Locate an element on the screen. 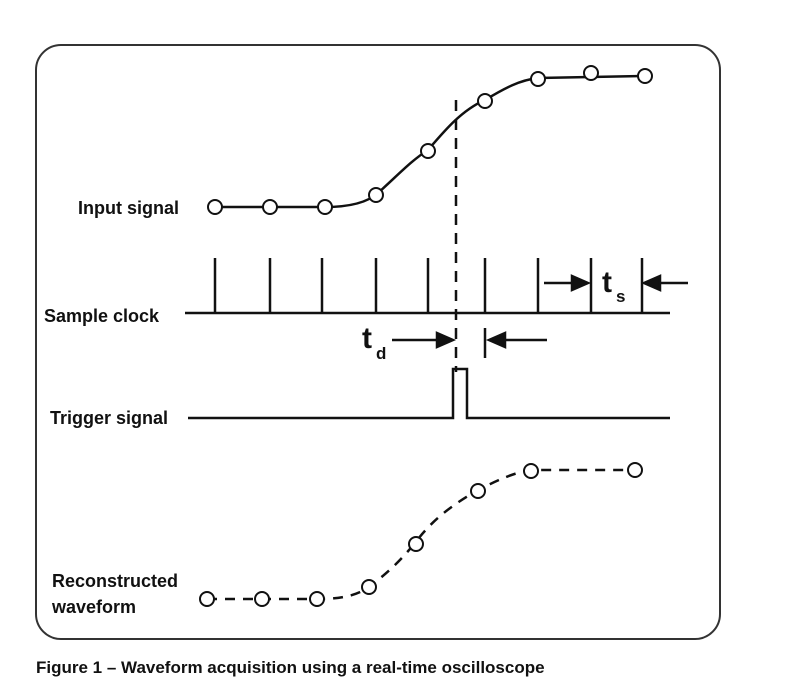  trigger-signal-line is located at coordinates (429, 393).